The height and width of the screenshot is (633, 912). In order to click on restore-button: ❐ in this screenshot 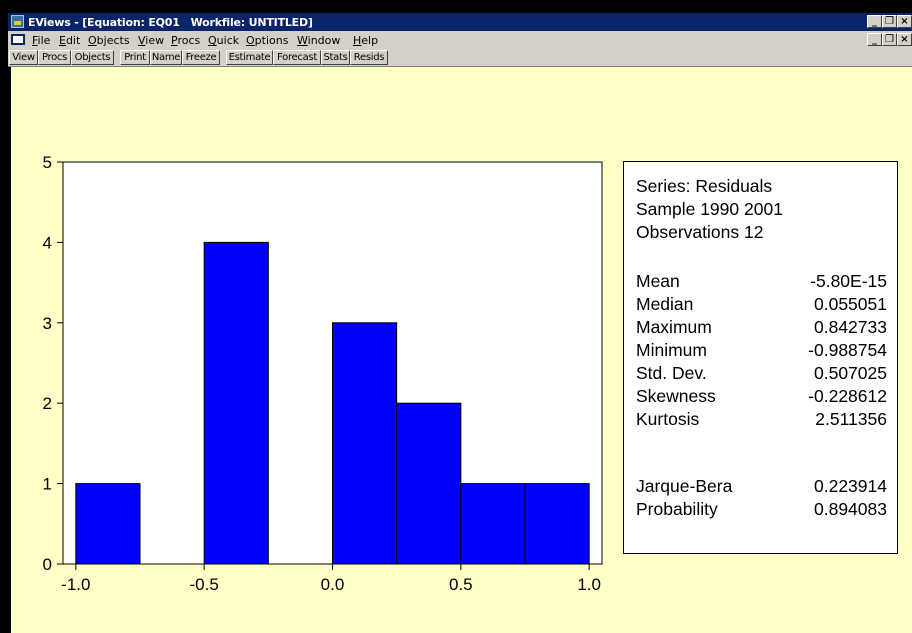, I will do `click(889, 21)`.